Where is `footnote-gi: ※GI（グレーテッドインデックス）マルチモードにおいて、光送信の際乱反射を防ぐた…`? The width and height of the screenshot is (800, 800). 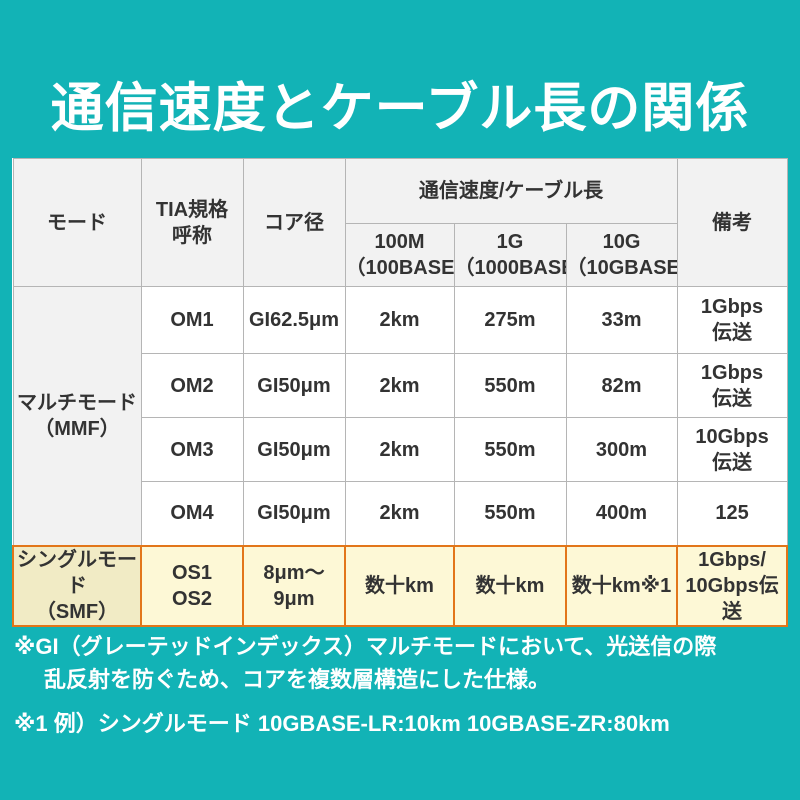 footnote-gi: ※GI（グレーテッドインデックス）マルチモードにおいて、光送信の際乱反射を防ぐた… is located at coordinates (402, 663).